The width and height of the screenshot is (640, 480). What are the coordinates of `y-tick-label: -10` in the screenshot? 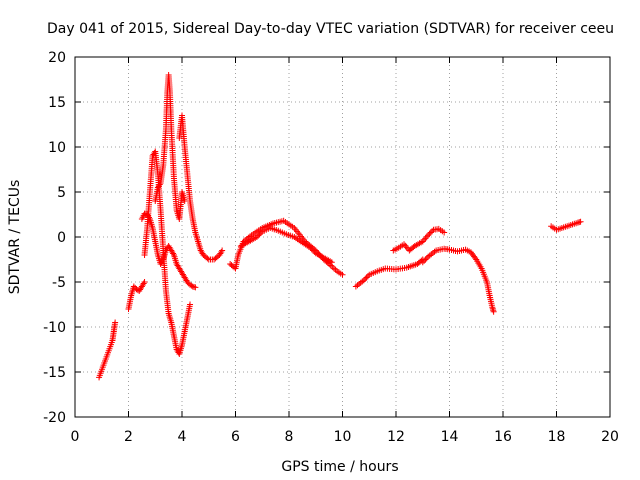 It's located at (54, 328).